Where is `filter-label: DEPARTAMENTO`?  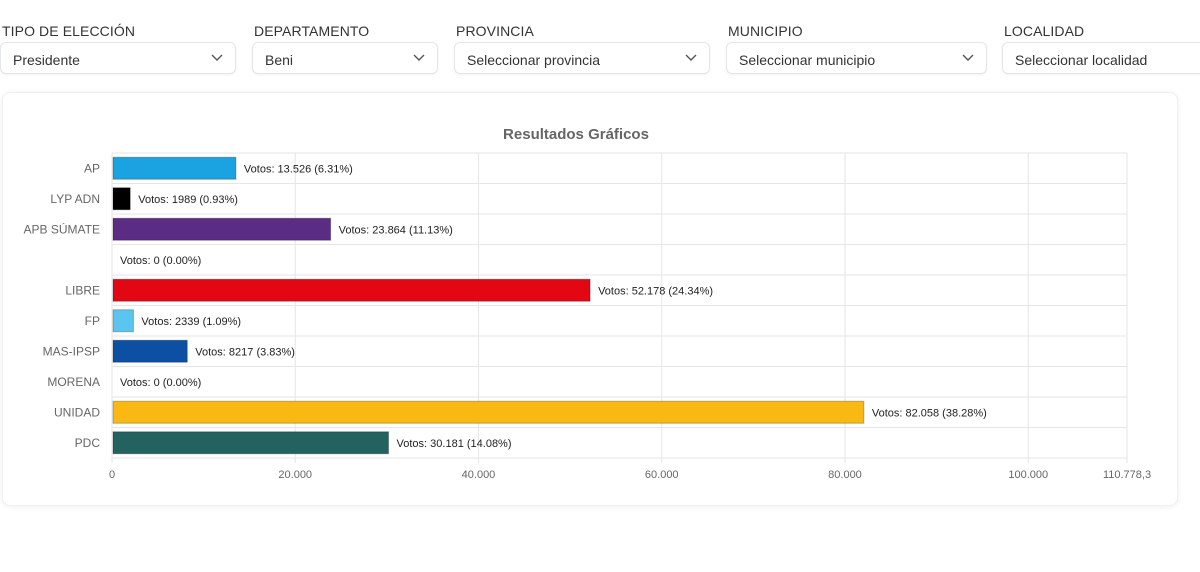 filter-label: DEPARTAMENTO is located at coordinates (312, 31).